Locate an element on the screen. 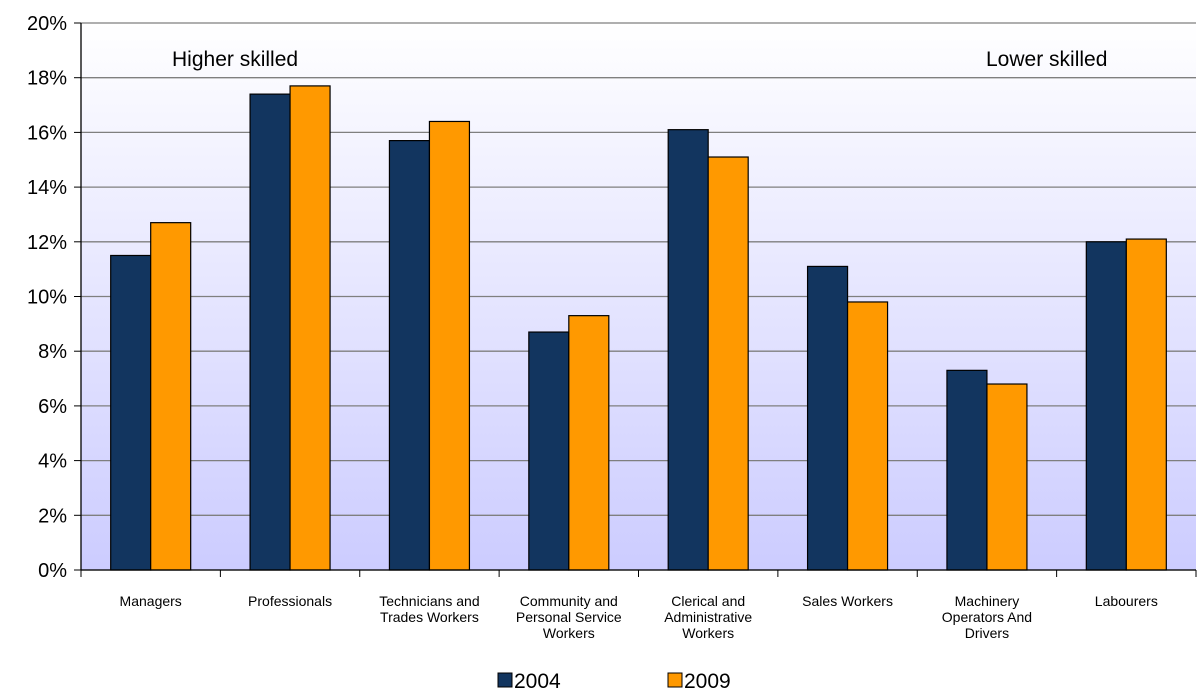 This screenshot has width=1201, height=688. legend-label-2009: 2009 is located at coordinates (707, 679).